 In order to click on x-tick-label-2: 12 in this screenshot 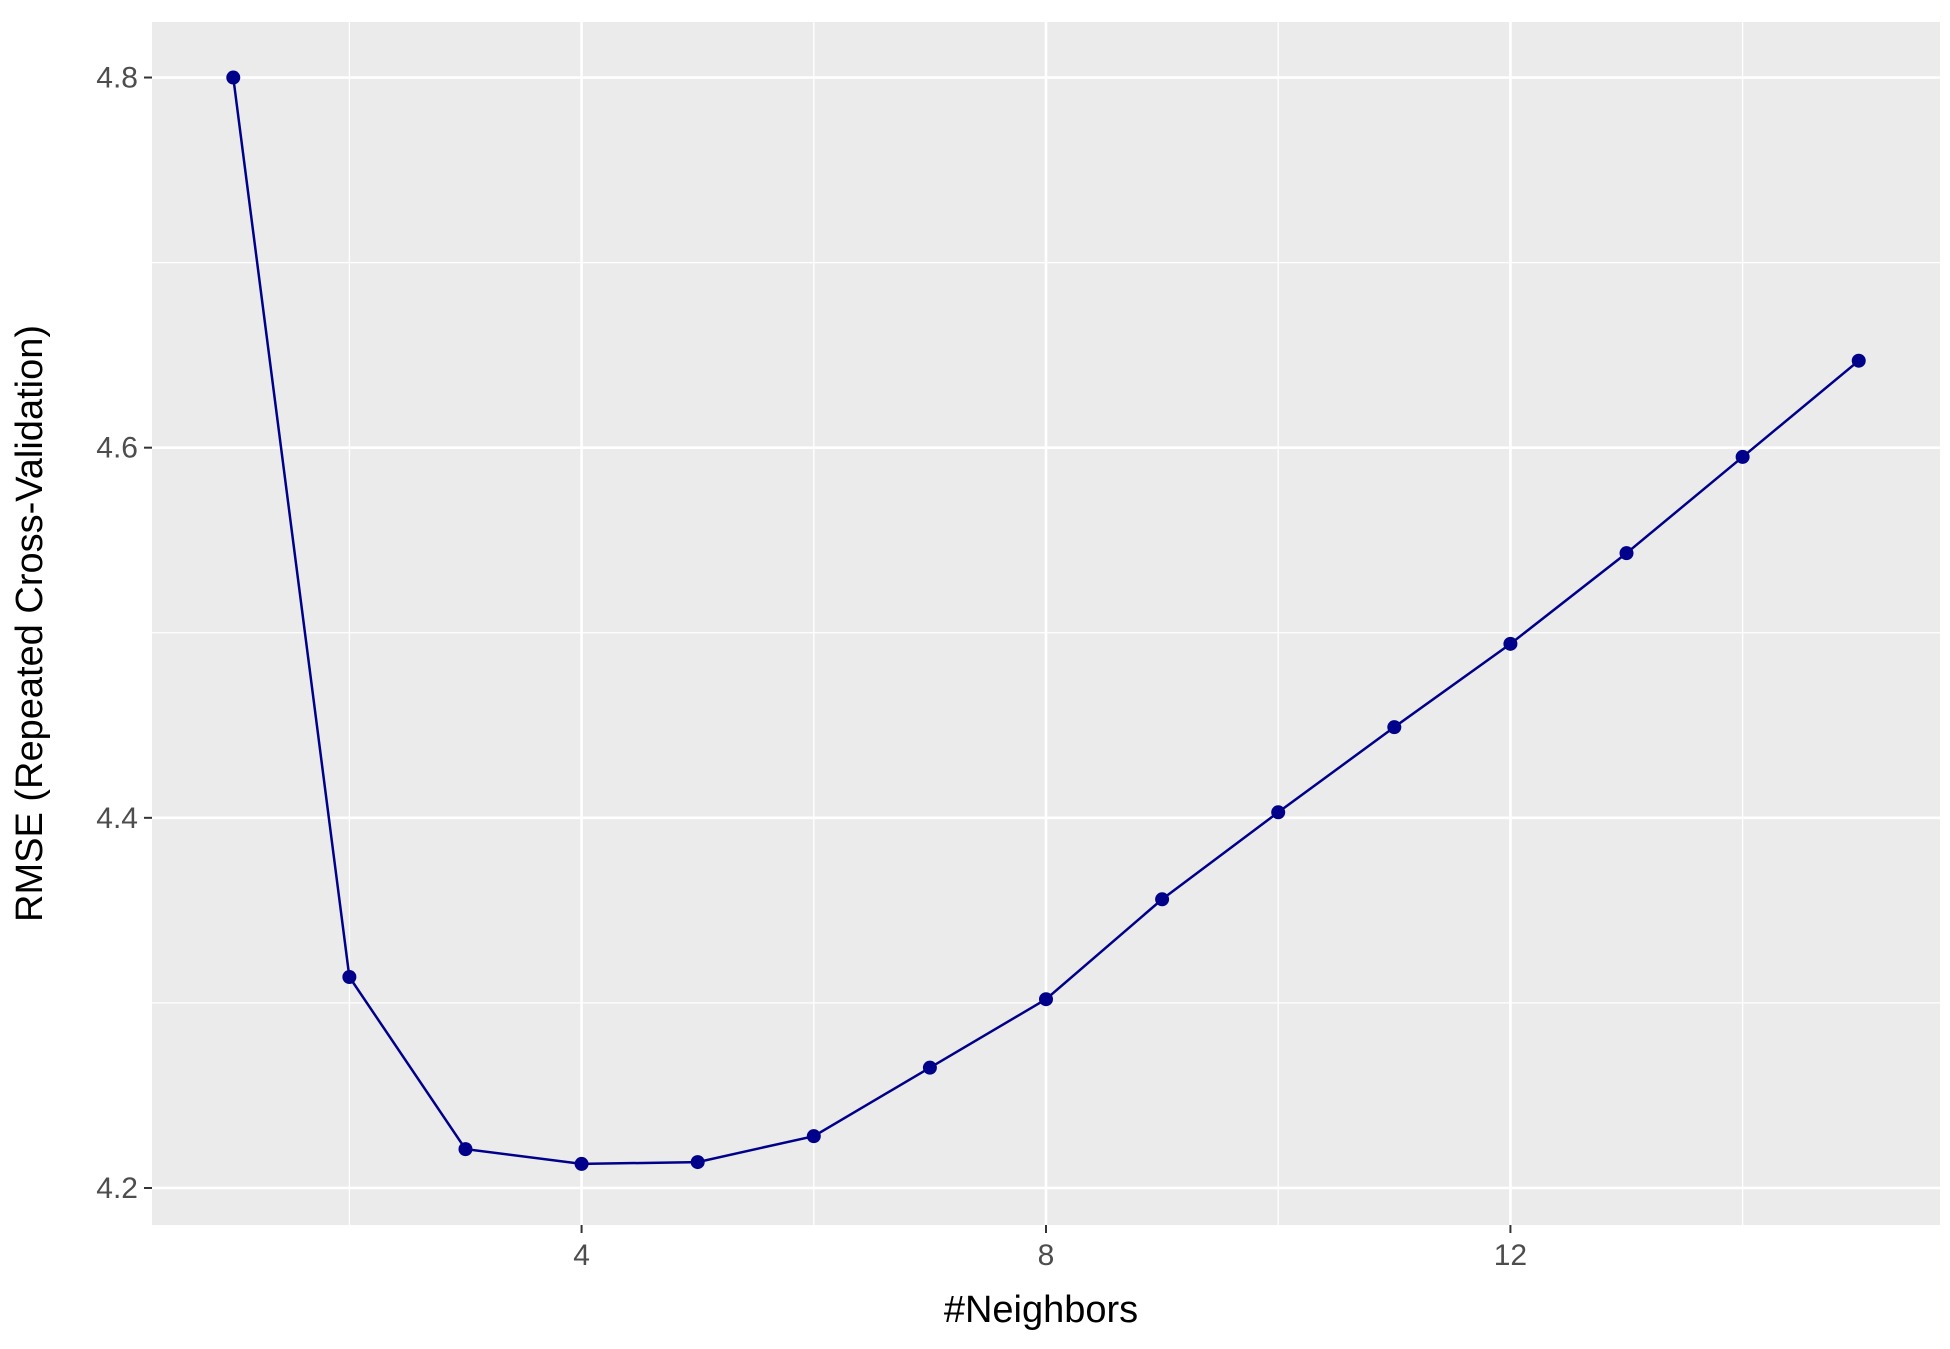, I will do `click(1510, 1255)`.